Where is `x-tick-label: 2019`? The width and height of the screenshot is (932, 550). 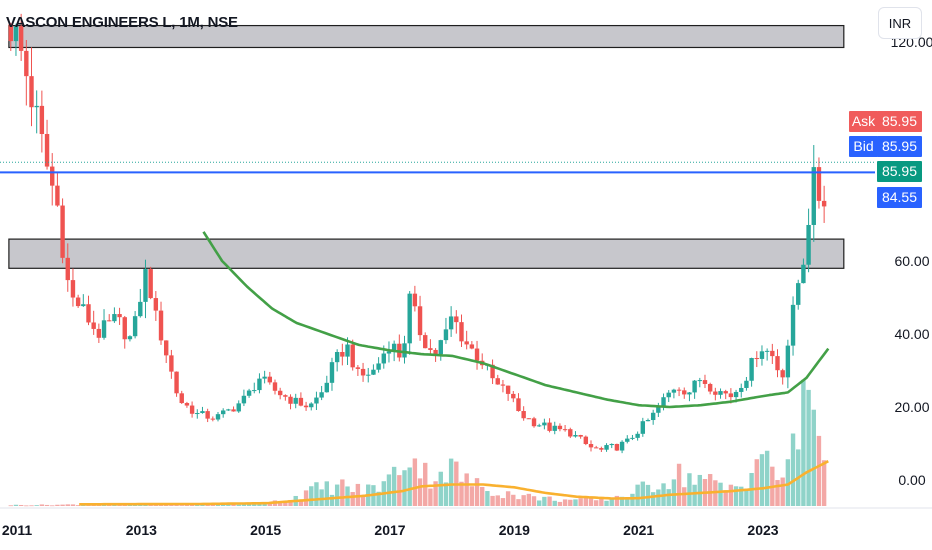 x-tick-label: 2019 is located at coordinates (514, 530).